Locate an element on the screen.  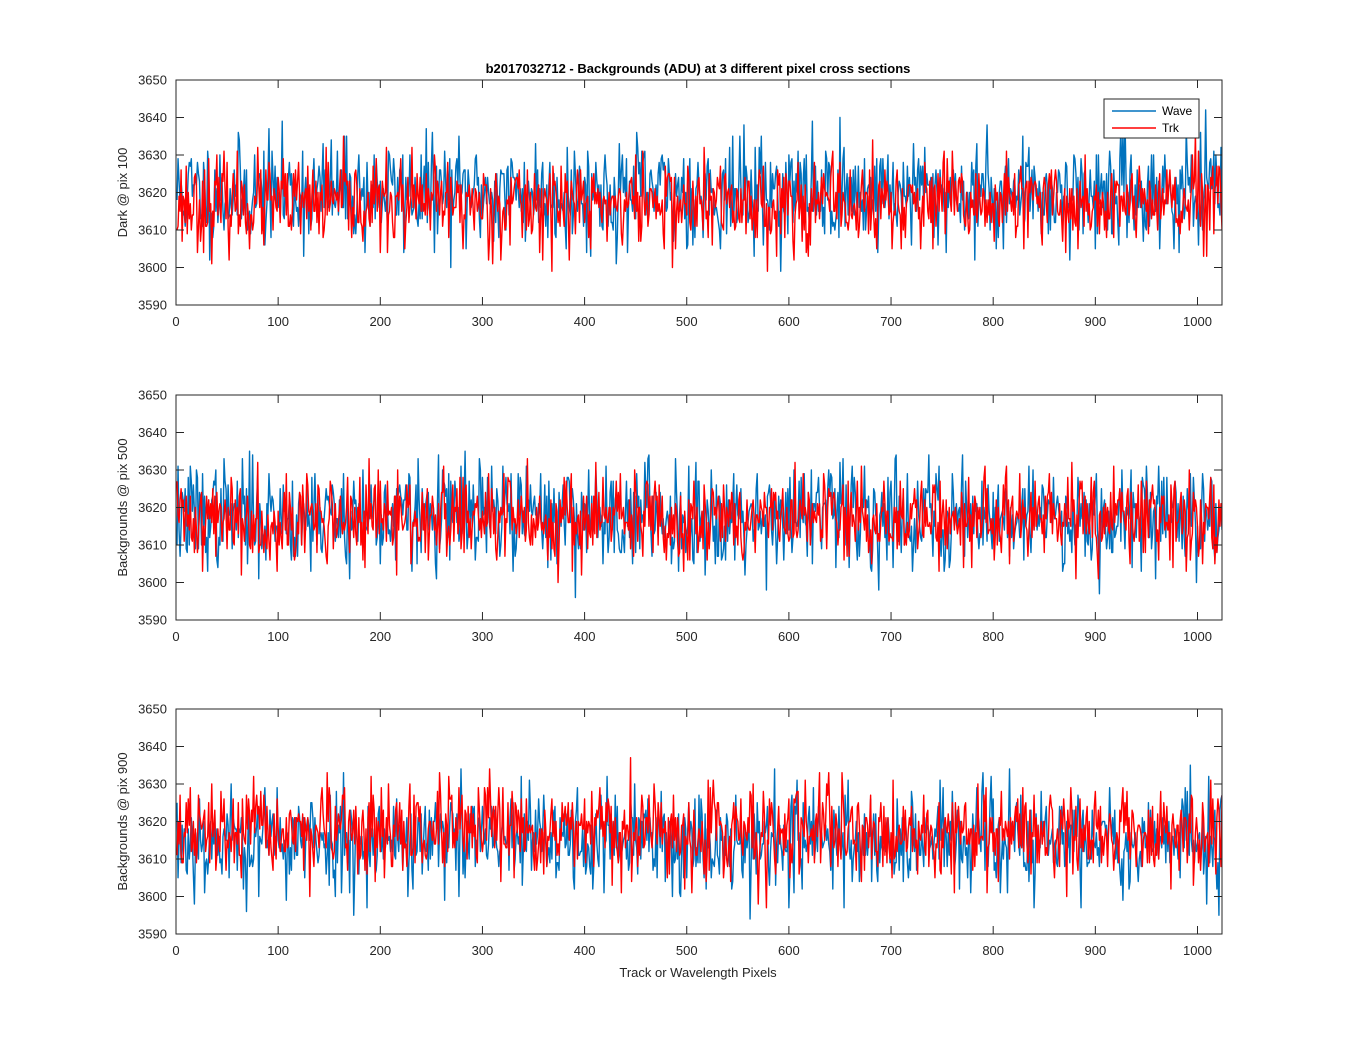
y-axis-label: Backgrounds @ pix 500 is located at coordinates (122, 507).